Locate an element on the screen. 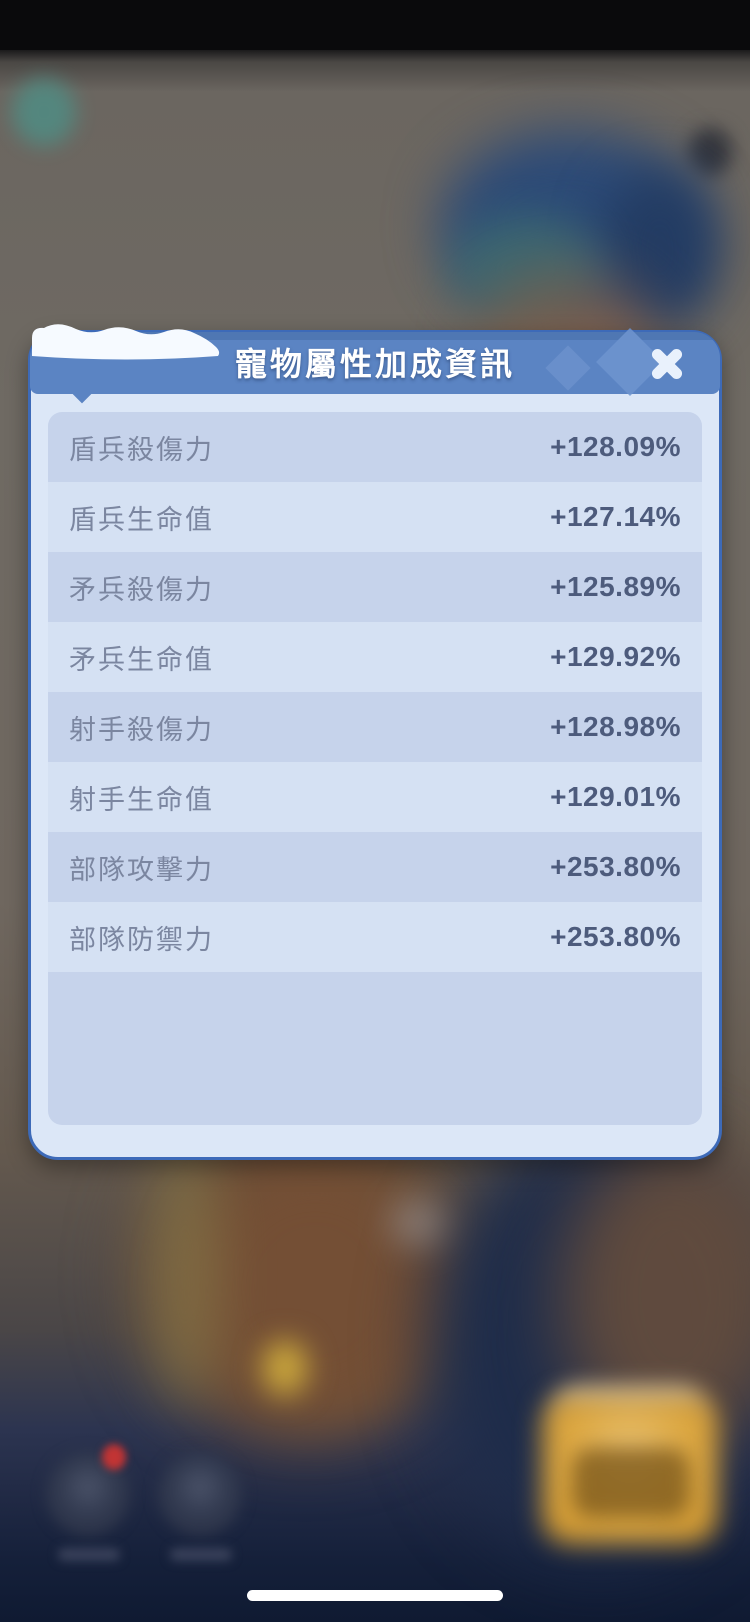  stat-label: 矛兵殺傷力 is located at coordinates (141, 589).